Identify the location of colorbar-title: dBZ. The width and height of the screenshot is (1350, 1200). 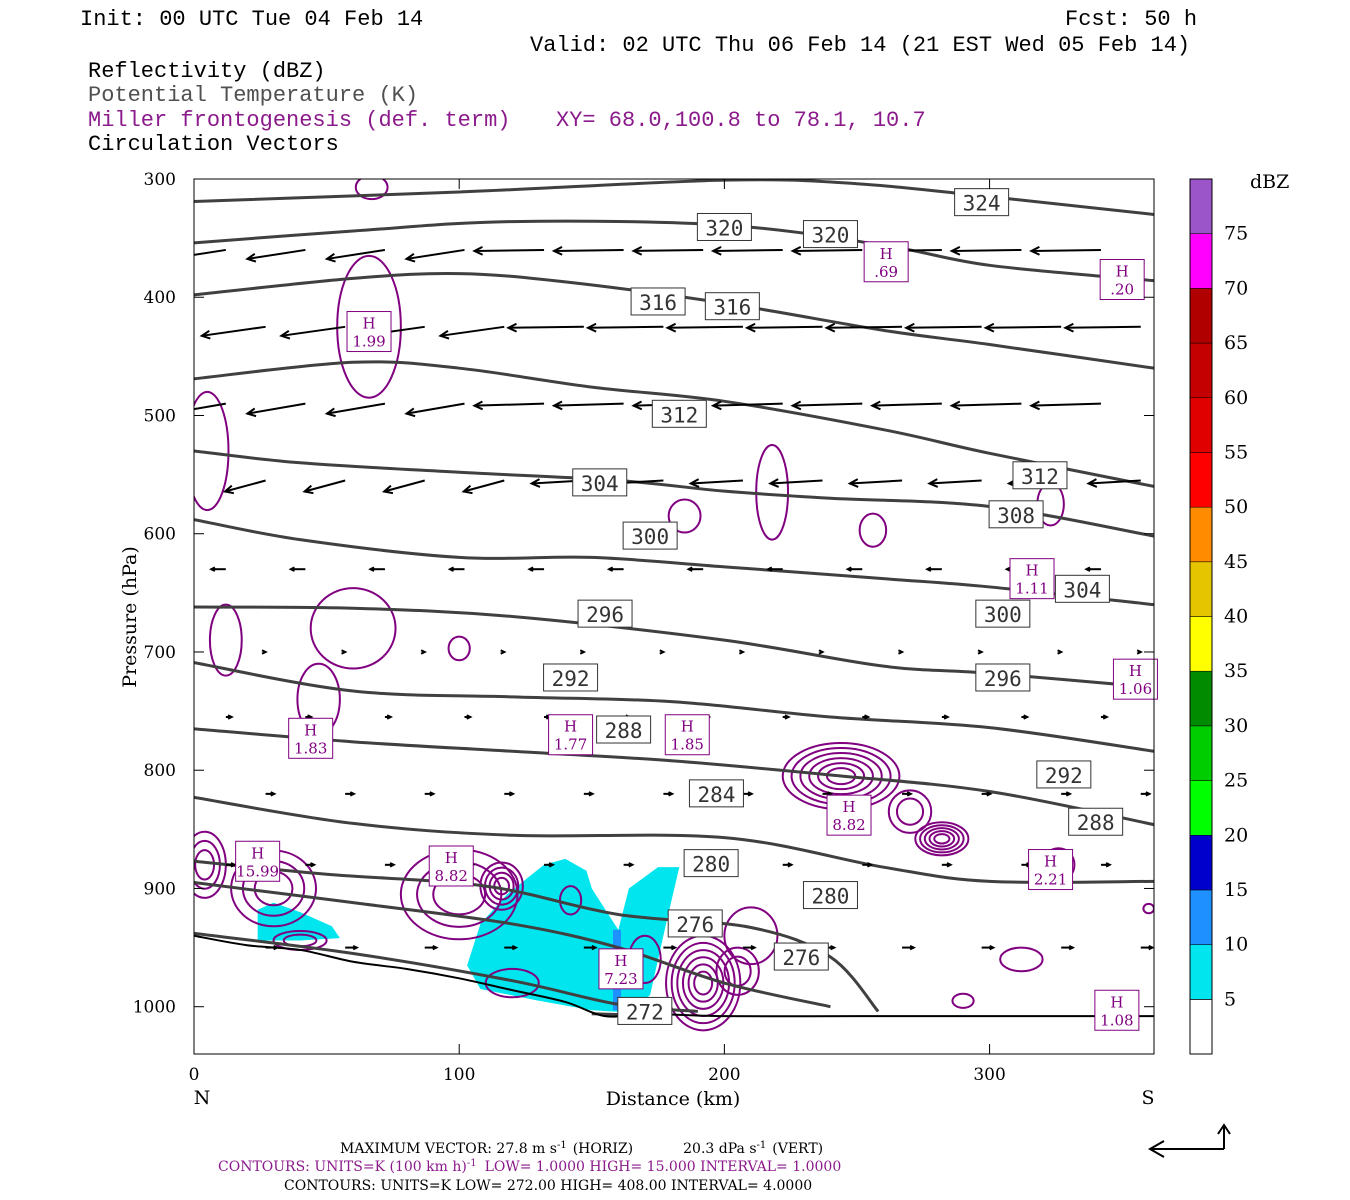
(1269, 182).